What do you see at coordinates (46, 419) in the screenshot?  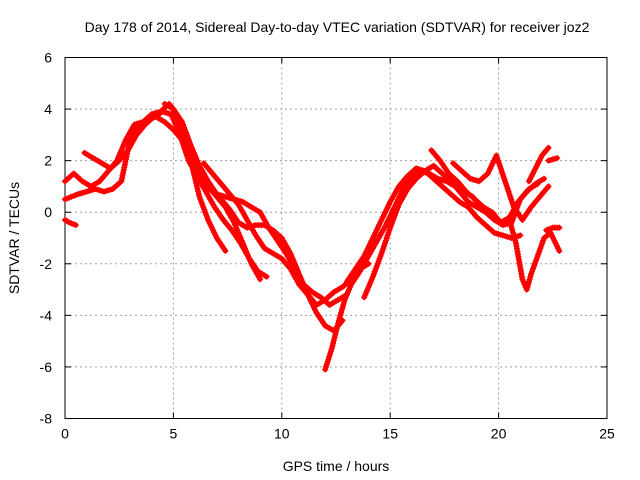 I see `y-tick-label: -8` at bounding box center [46, 419].